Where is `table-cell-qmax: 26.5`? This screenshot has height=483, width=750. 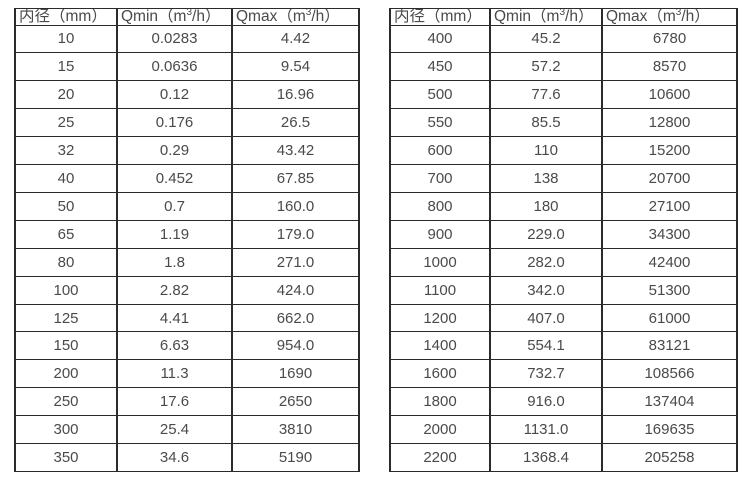 table-cell-qmax: 26.5 is located at coordinates (295, 123).